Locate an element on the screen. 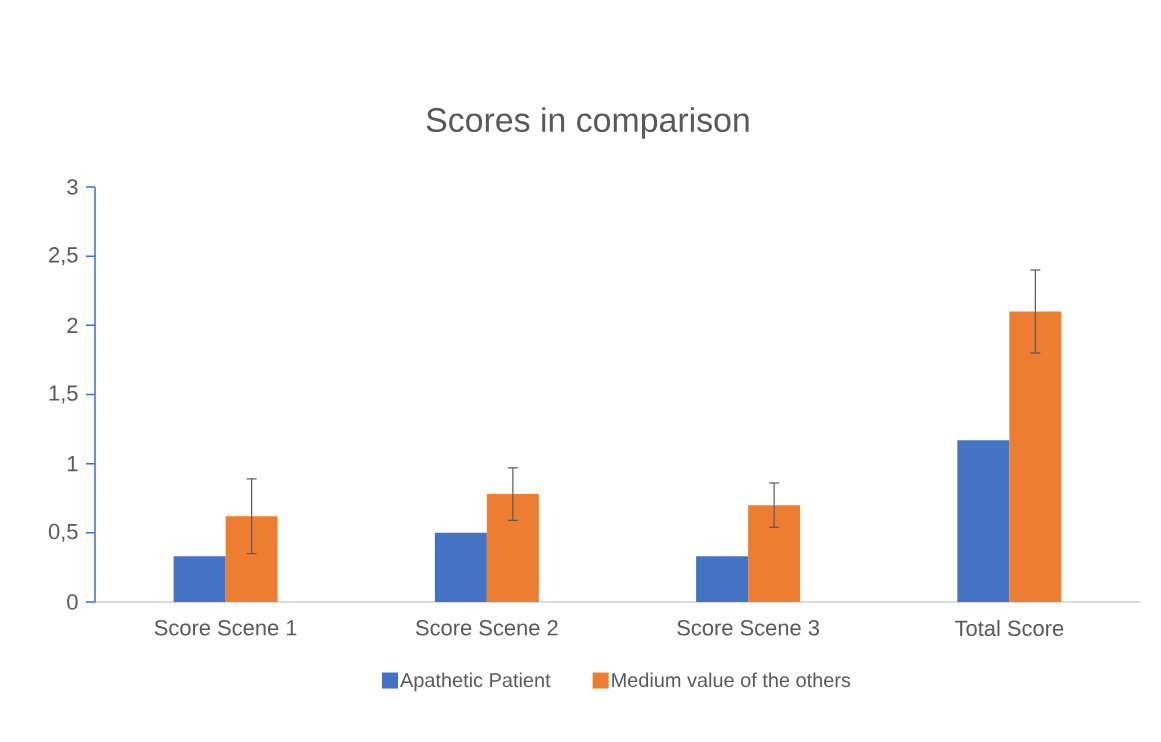 This screenshot has height=742, width=1161. y-tick-label: 2 is located at coordinates (72, 325).